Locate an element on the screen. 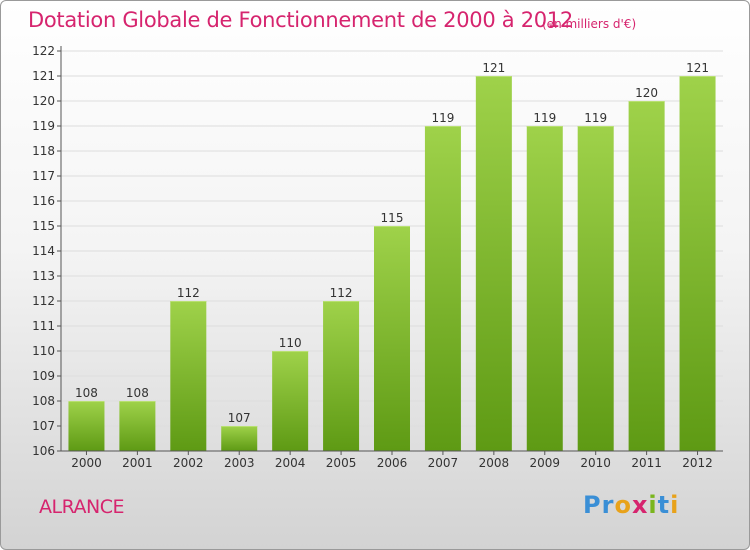 This screenshot has height=550, width=750. y-tick-label: 111 is located at coordinates (43, 326).